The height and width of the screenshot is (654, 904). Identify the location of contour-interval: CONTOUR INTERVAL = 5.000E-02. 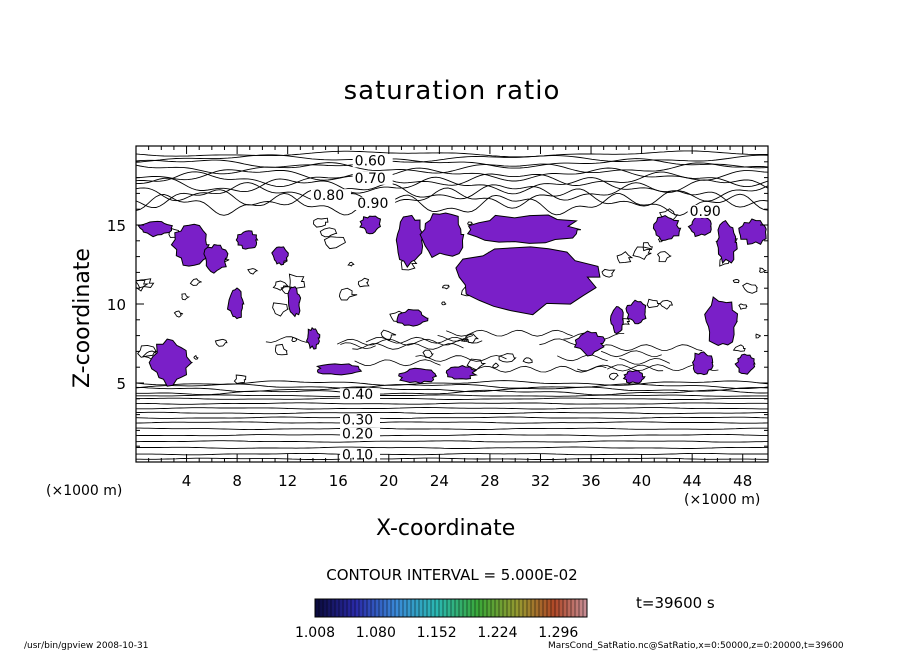
(452, 575).